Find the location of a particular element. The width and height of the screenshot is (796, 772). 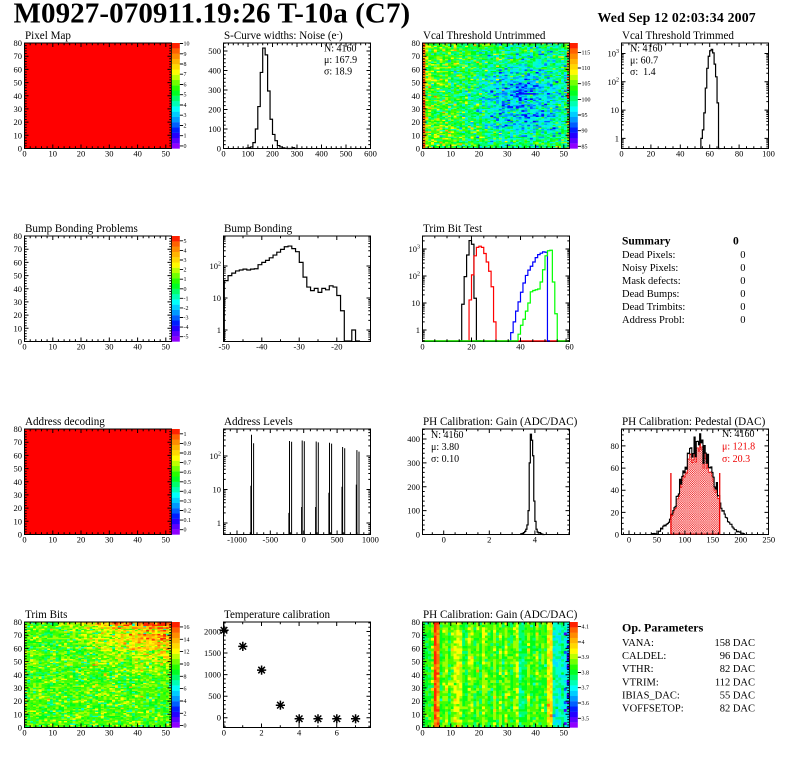

svg-text: 16 is located at coordinates (187, 628).